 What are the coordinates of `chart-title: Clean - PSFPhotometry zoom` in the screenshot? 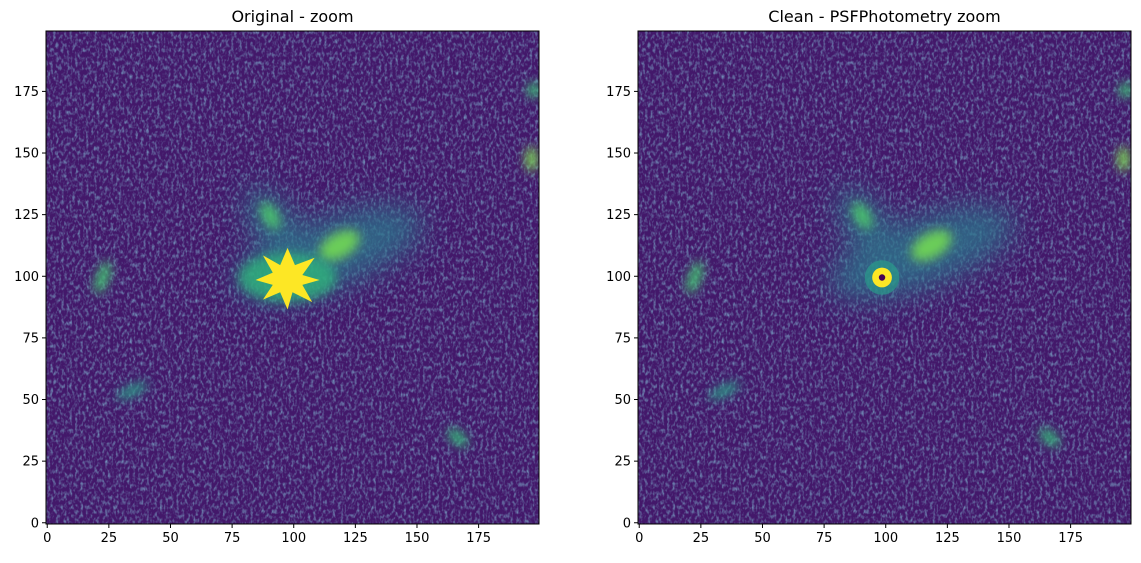 It's located at (884, 16).